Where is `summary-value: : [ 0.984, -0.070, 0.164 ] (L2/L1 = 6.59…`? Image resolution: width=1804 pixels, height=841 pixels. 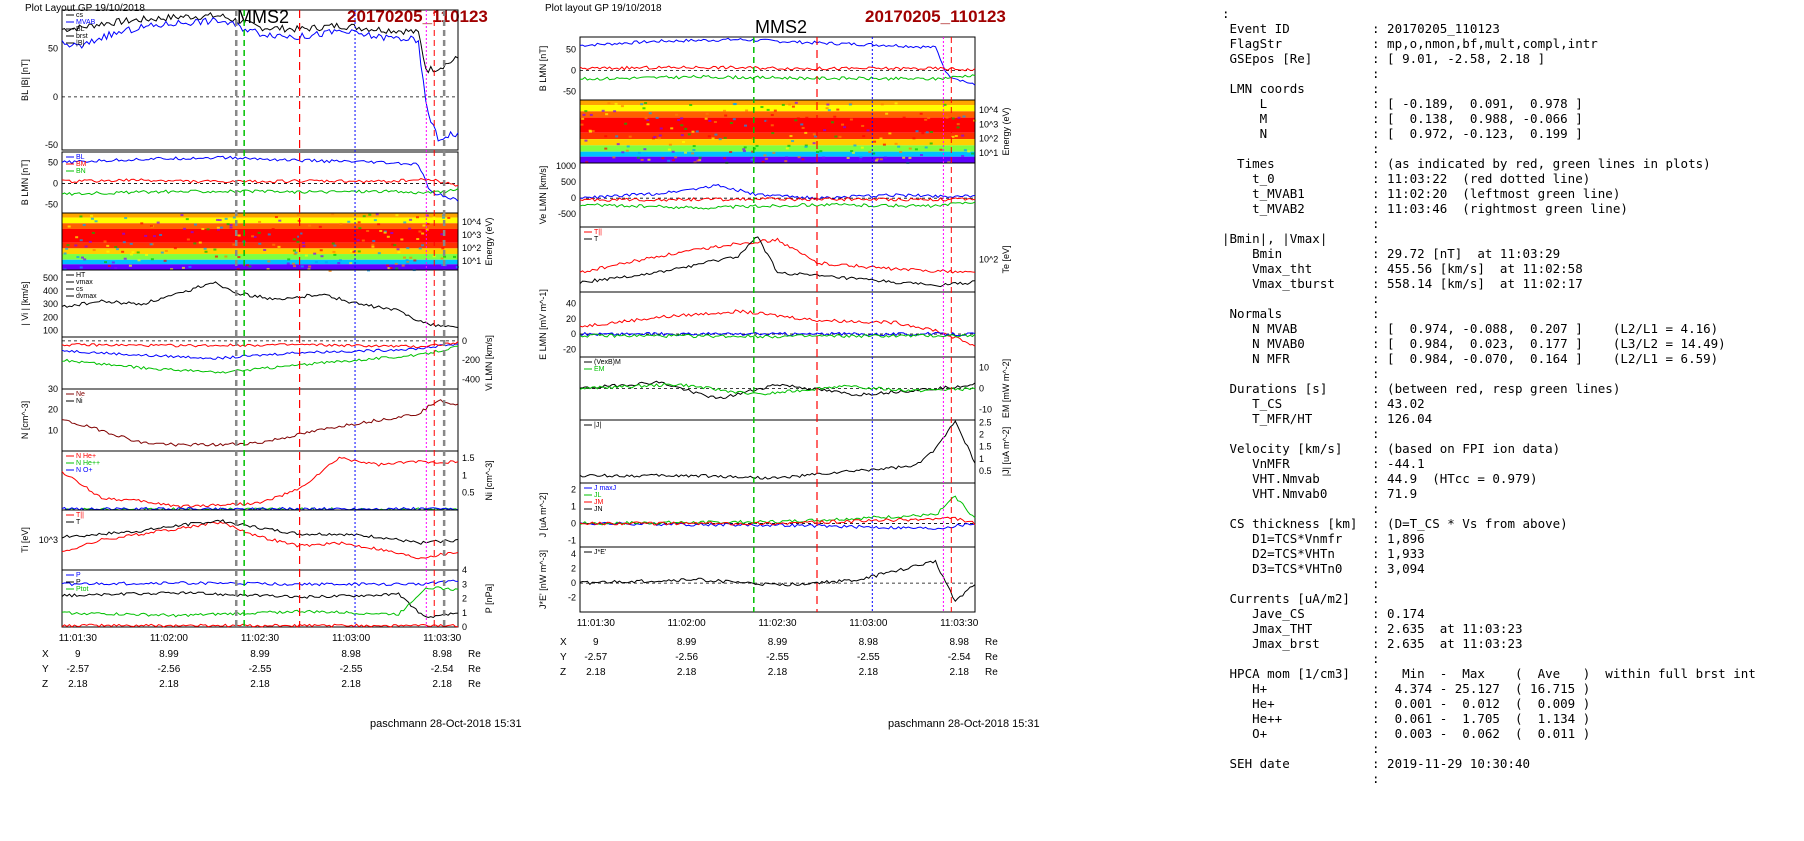 summary-value: : [ 0.984, -0.070, 0.164 ] (L2/L1 = 6.59… is located at coordinates (1545, 358).